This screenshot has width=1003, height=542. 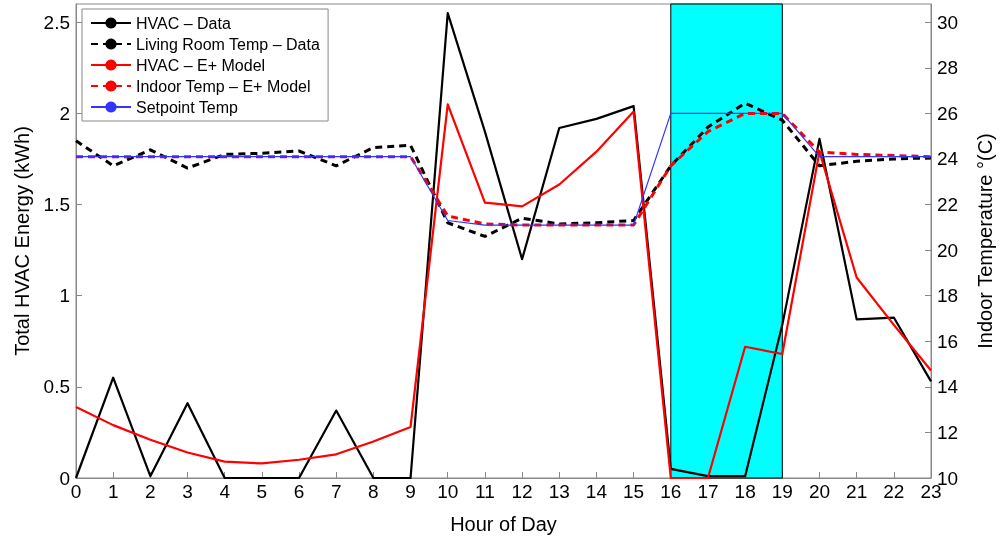 What do you see at coordinates (634, 491) in the screenshot?
I see `x-tick-label: 15` at bounding box center [634, 491].